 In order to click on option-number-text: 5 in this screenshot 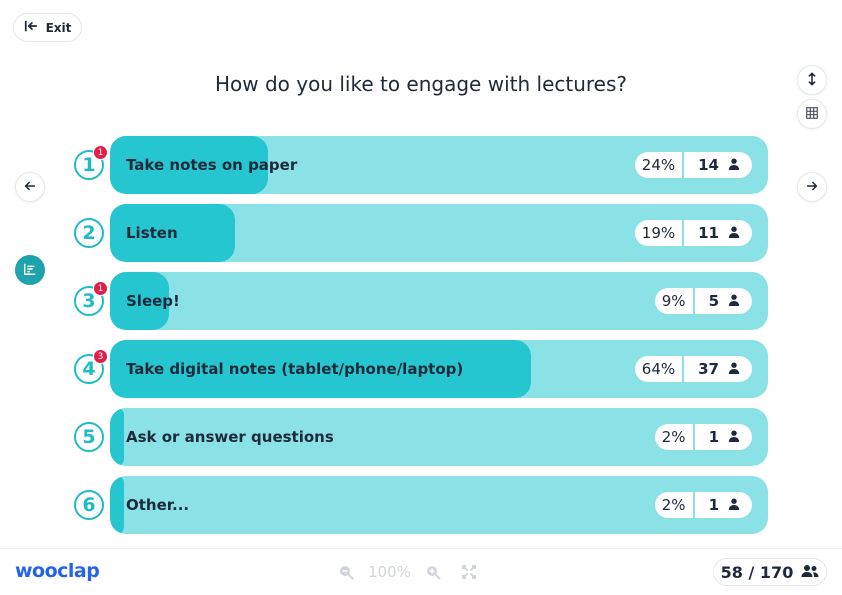, I will do `click(89, 437)`.